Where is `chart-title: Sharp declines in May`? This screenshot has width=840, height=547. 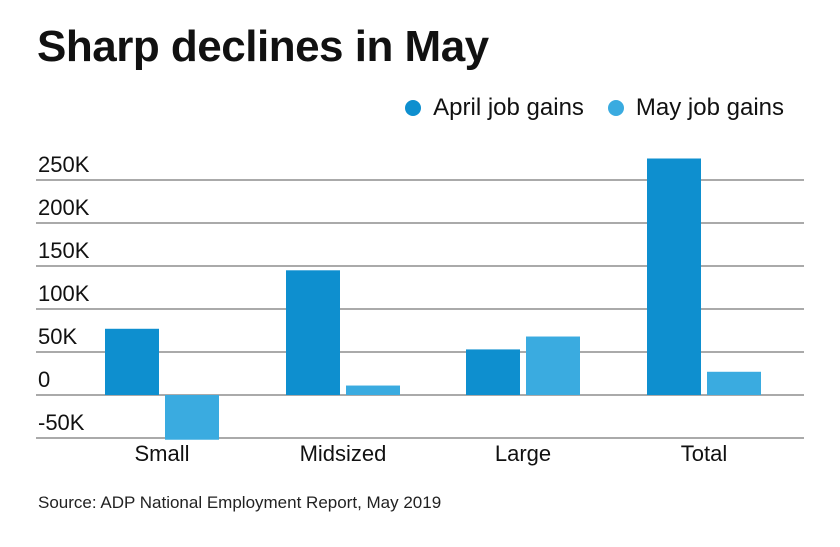
chart-title: Sharp declines in May is located at coordinates (263, 46).